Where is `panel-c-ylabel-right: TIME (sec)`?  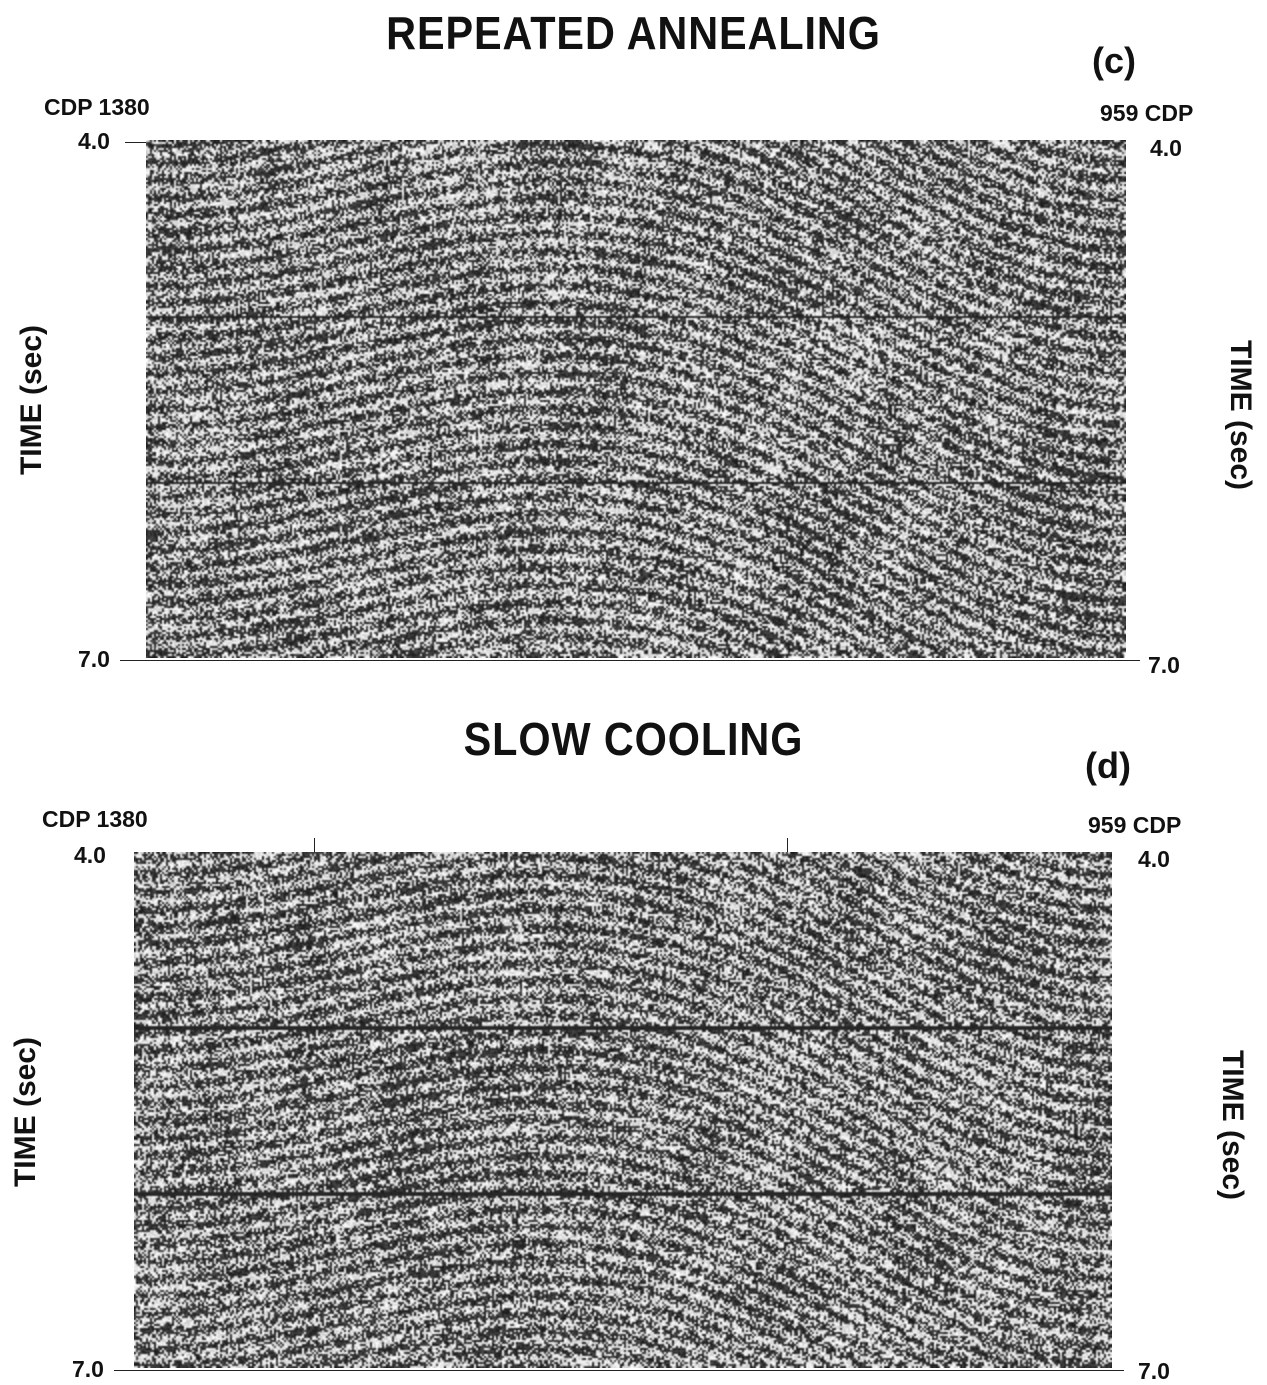
panel-c-ylabel-right: TIME (sec) is located at coordinates (1240, 415).